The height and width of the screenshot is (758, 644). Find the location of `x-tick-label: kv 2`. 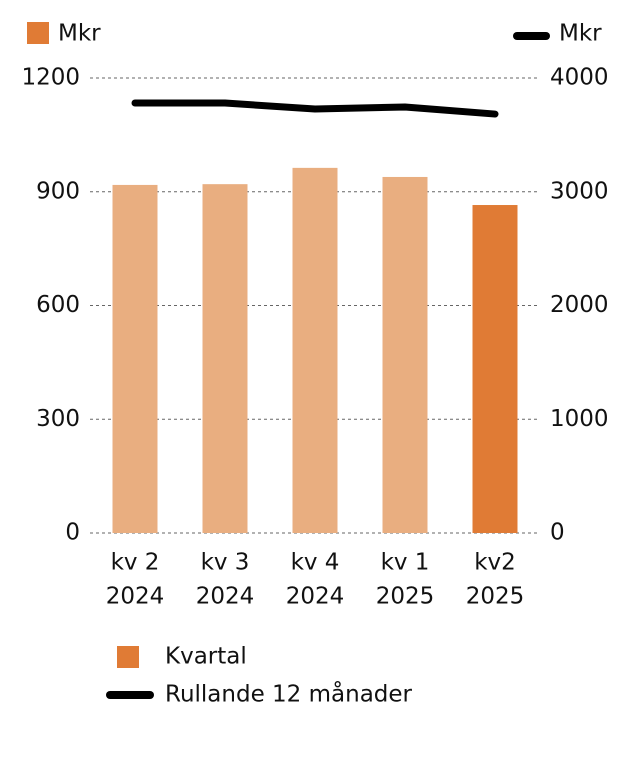

x-tick-label: kv 2 is located at coordinates (135, 563).